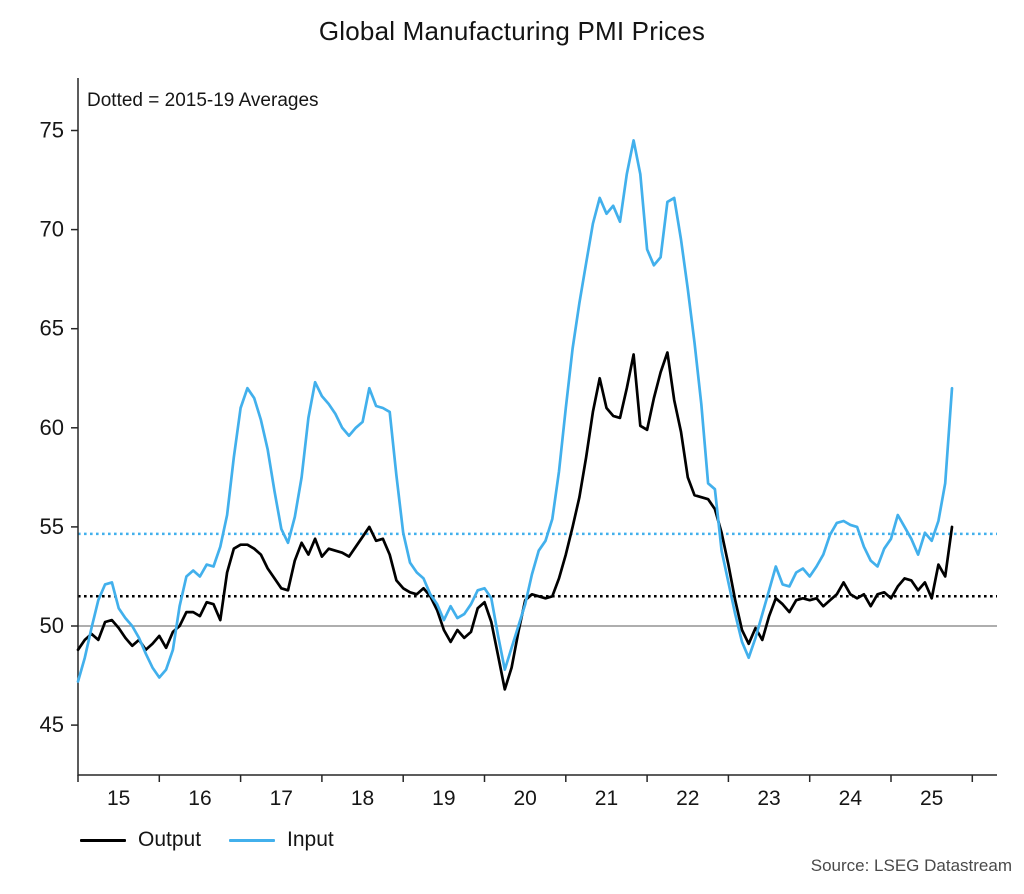 The width and height of the screenshot is (1024, 894). I want to click on x-tick-label: 15, so click(118, 798).